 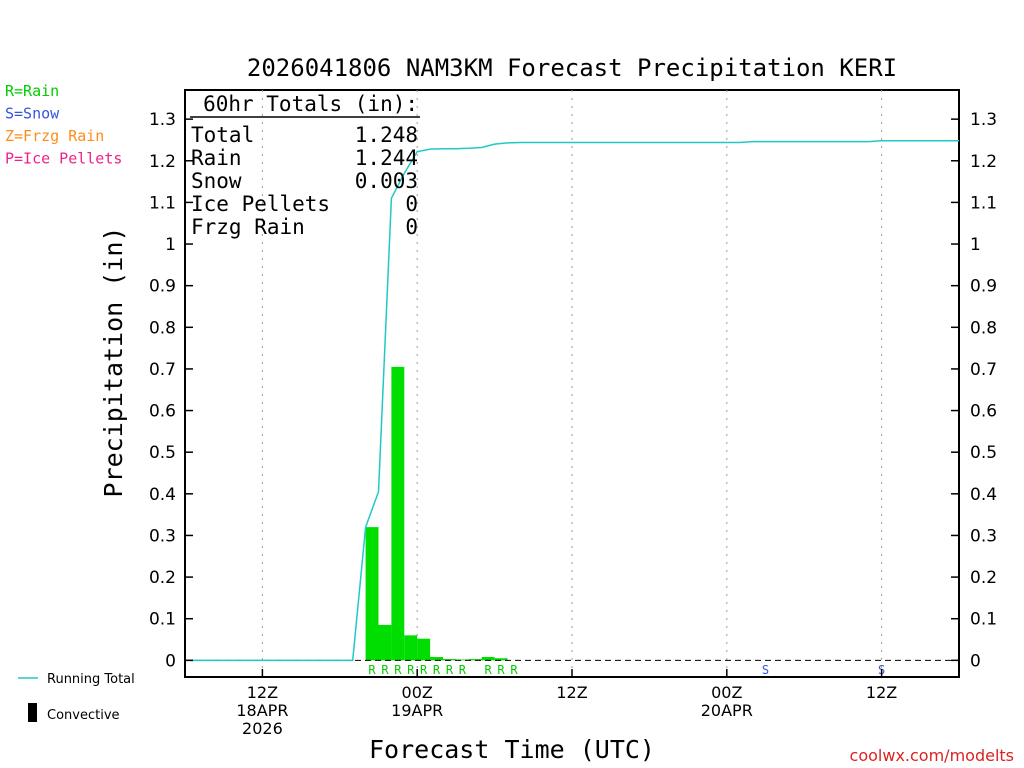 I want to click on hourly-precip-bars, so click(x=436, y=513).